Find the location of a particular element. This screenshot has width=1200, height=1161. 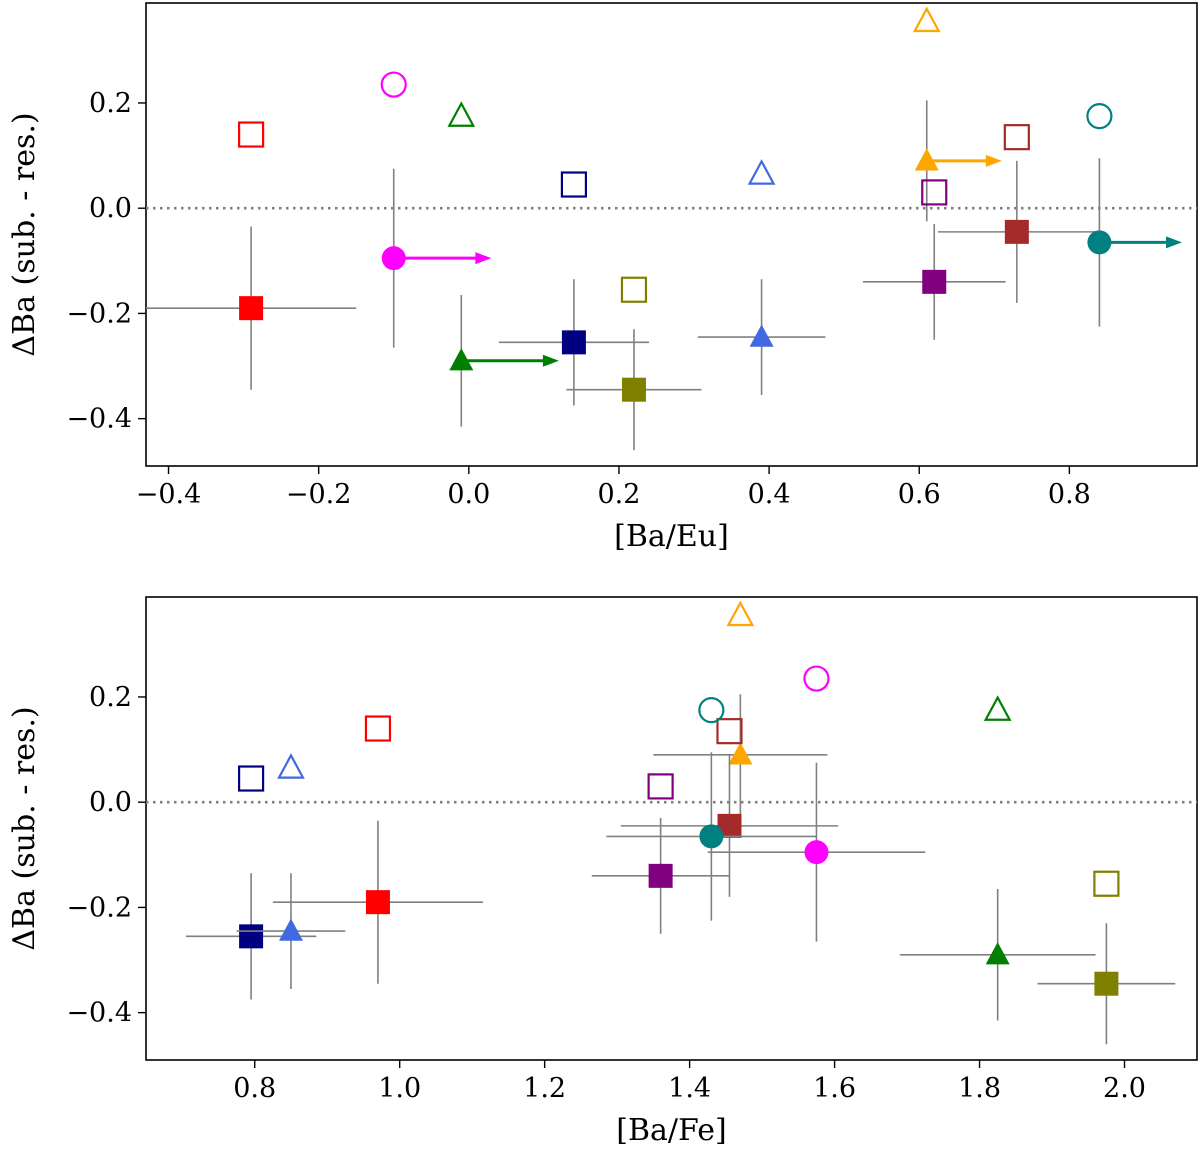

x-tick-label: 1.4 is located at coordinates (689, 1088).